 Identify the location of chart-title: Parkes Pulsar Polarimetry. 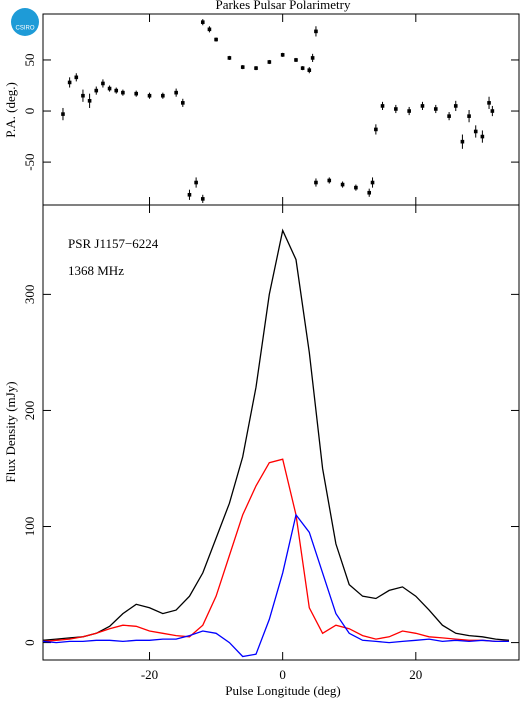
(283, 6).